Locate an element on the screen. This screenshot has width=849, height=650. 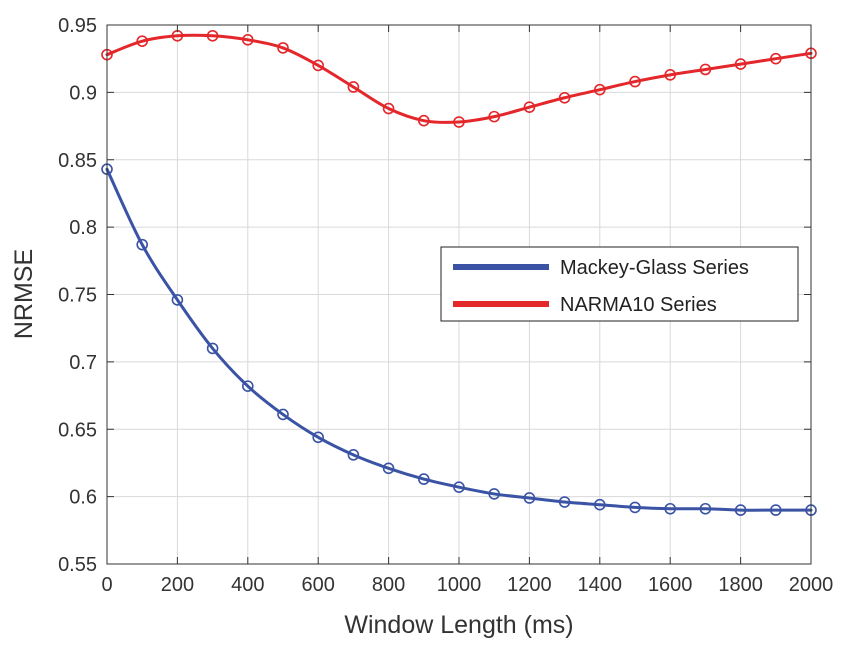
y-tick-label: 0.7 is located at coordinates (83, 363).